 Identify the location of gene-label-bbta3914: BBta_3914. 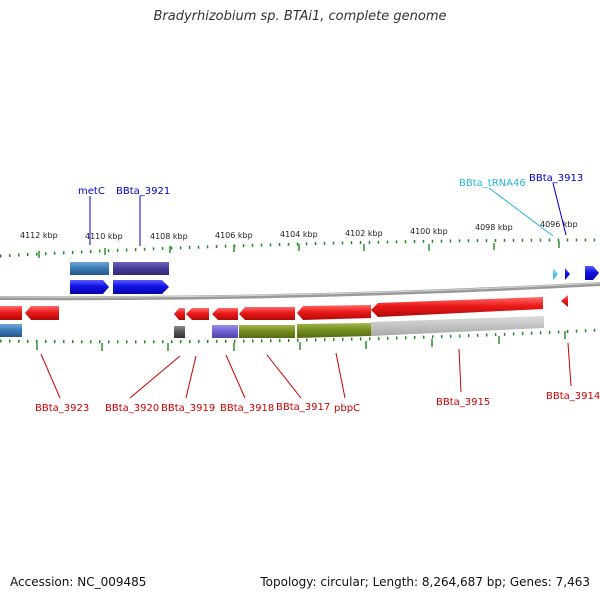
(573, 396).